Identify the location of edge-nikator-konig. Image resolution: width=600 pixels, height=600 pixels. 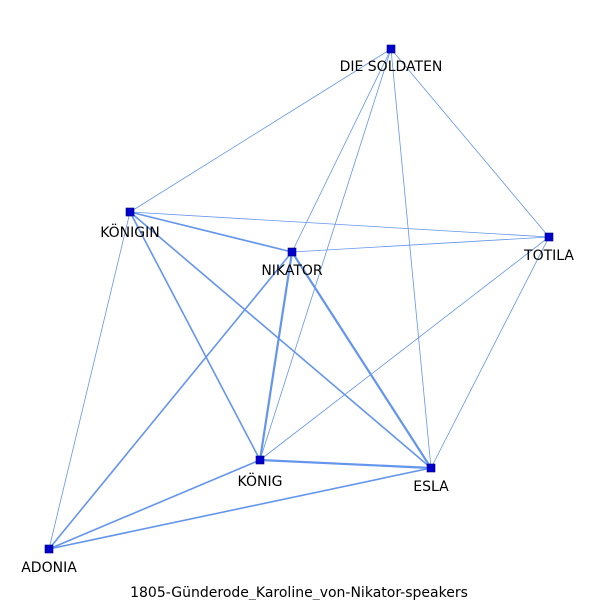
(276, 356).